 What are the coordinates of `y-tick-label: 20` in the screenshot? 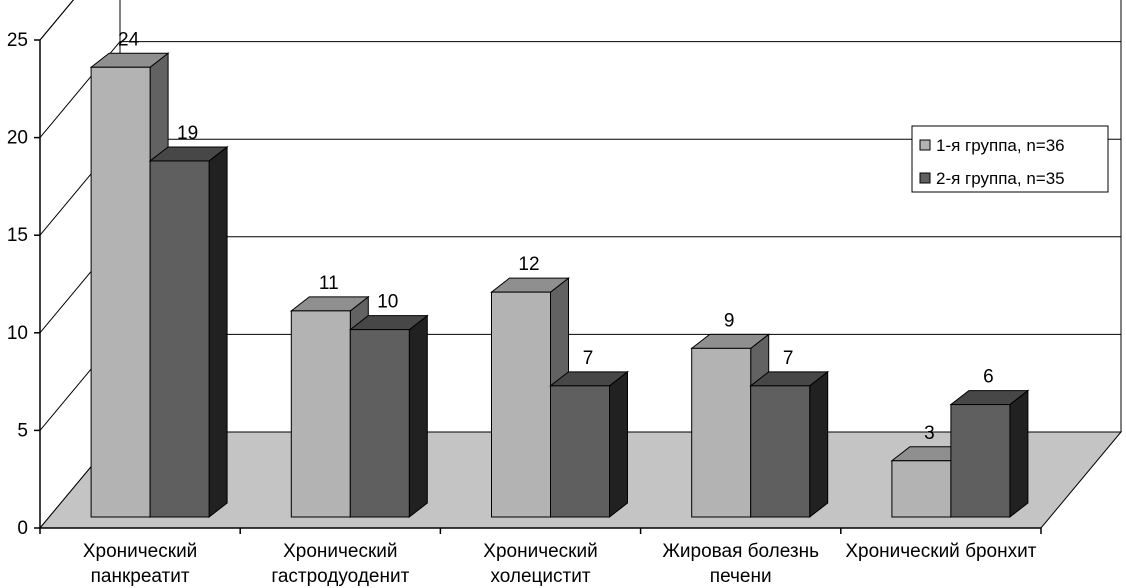 It's located at (17, 138).